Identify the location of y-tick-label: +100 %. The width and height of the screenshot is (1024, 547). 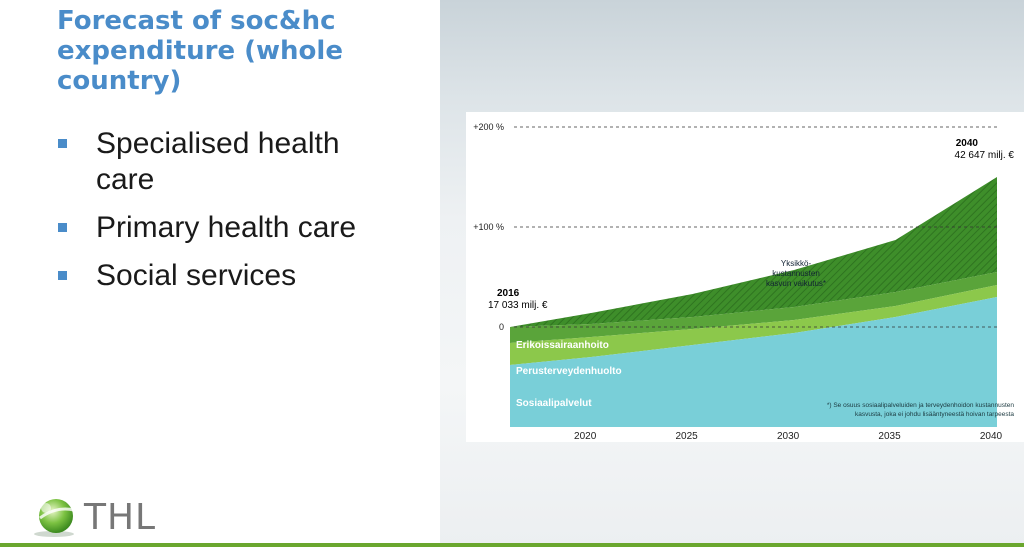
(488, 227).